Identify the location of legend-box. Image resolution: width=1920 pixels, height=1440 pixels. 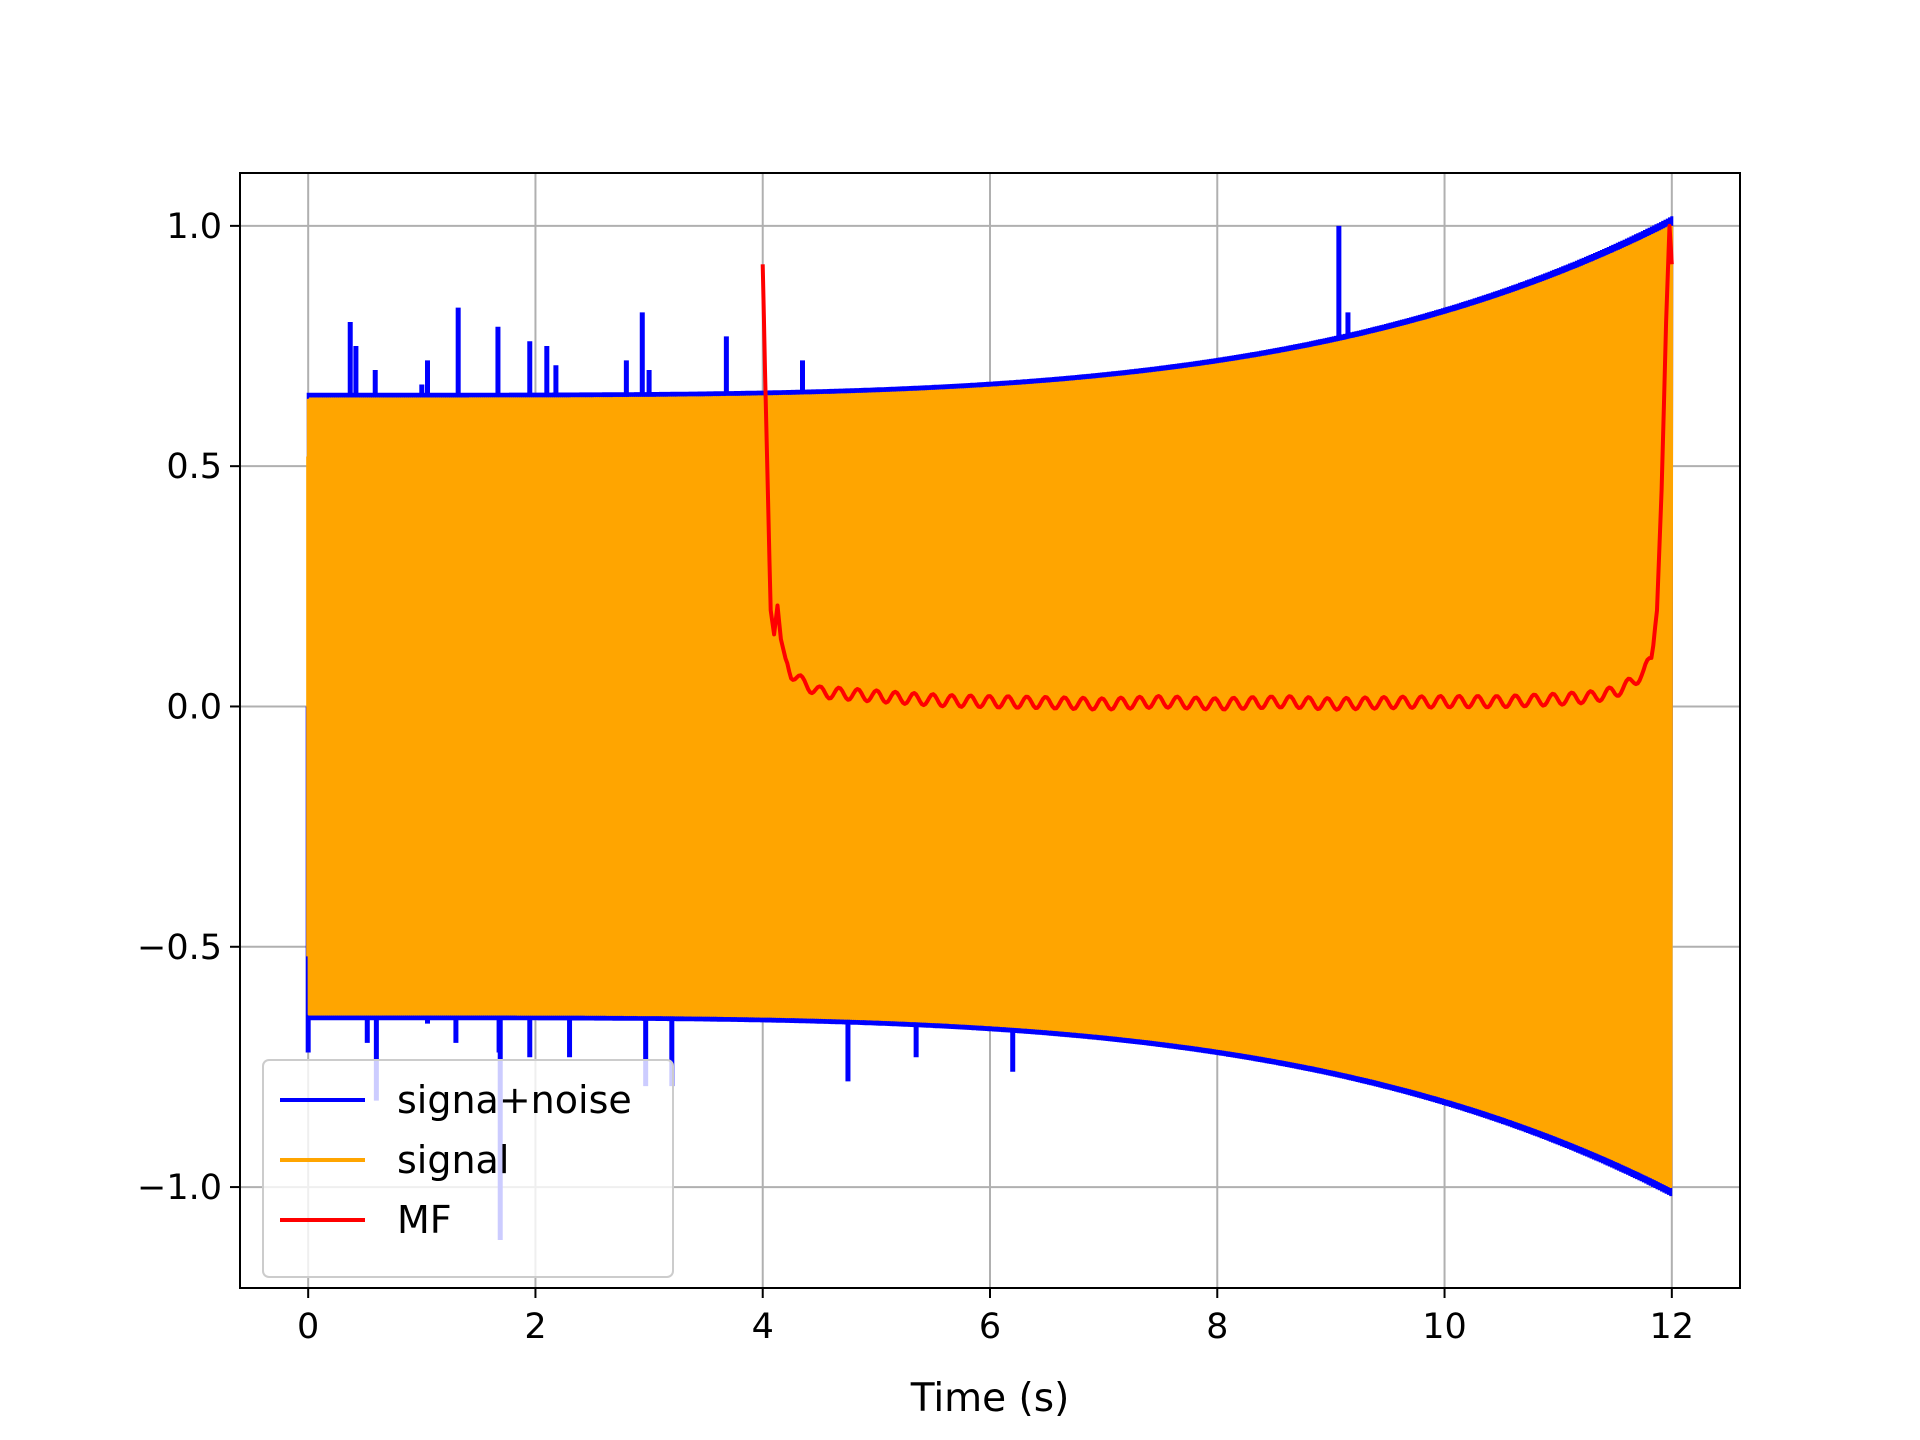
(468, 1168).